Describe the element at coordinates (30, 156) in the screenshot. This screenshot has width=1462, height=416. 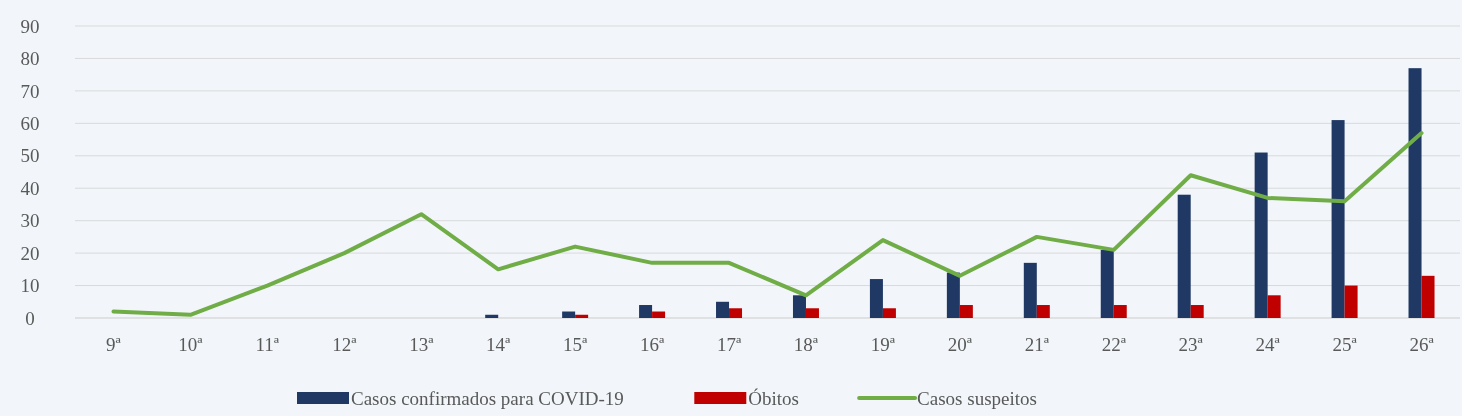
I see `y-tick-label: 50` at that location.